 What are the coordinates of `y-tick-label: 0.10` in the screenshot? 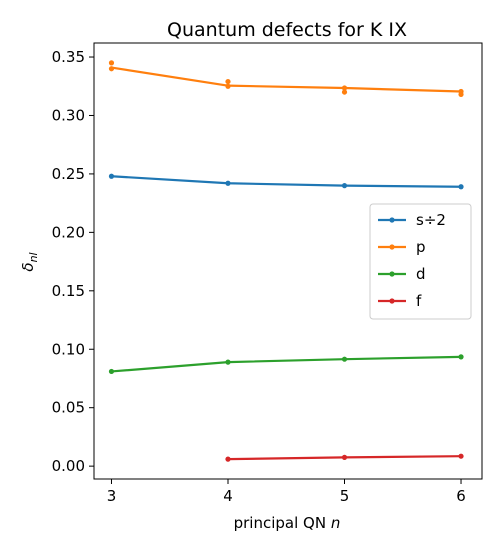 It's located at (68, 349).